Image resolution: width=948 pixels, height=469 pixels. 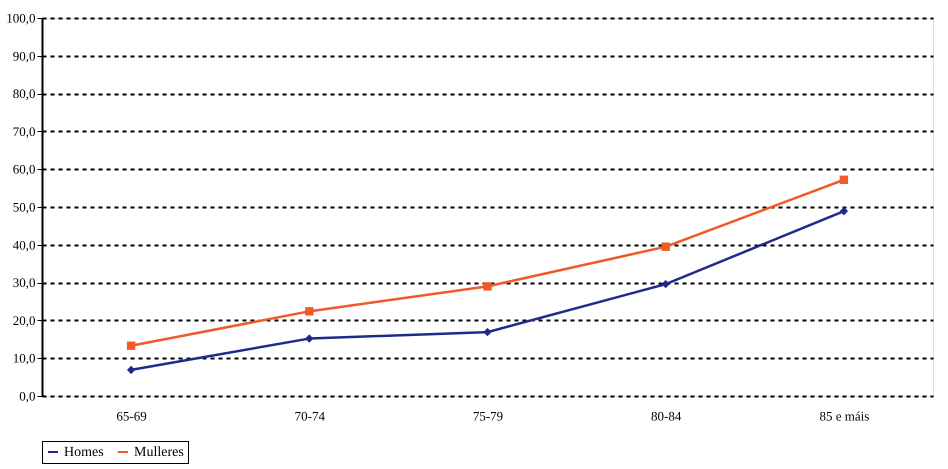 I want to click on y-tick-label: 100,0, so click(x=21, y=18).